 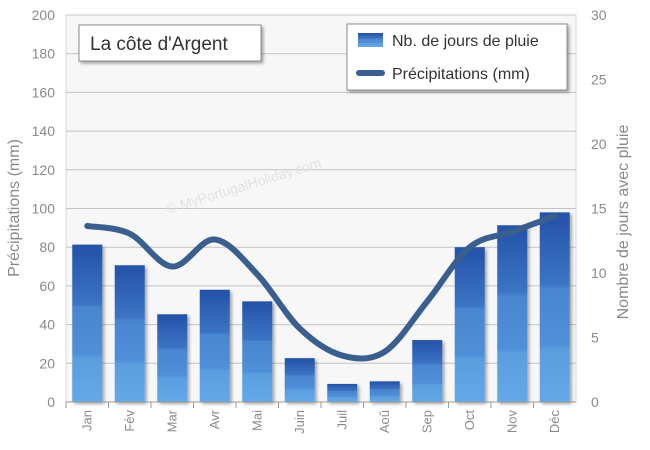 I want to click on chart-title-box: La côte d'Argent, so click(x=170, y=43).